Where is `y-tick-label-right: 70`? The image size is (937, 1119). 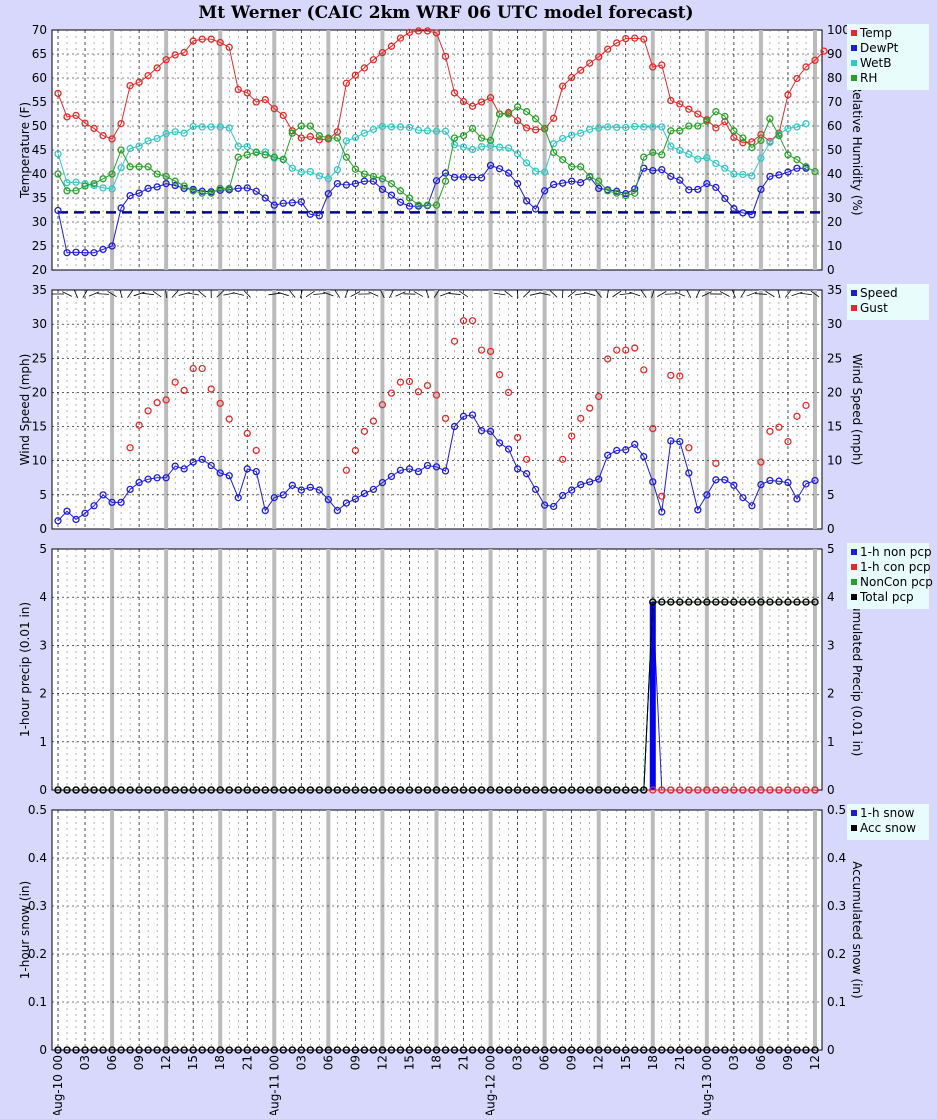 y-tick-label-right: 70 is located at coordinates (834, 102).